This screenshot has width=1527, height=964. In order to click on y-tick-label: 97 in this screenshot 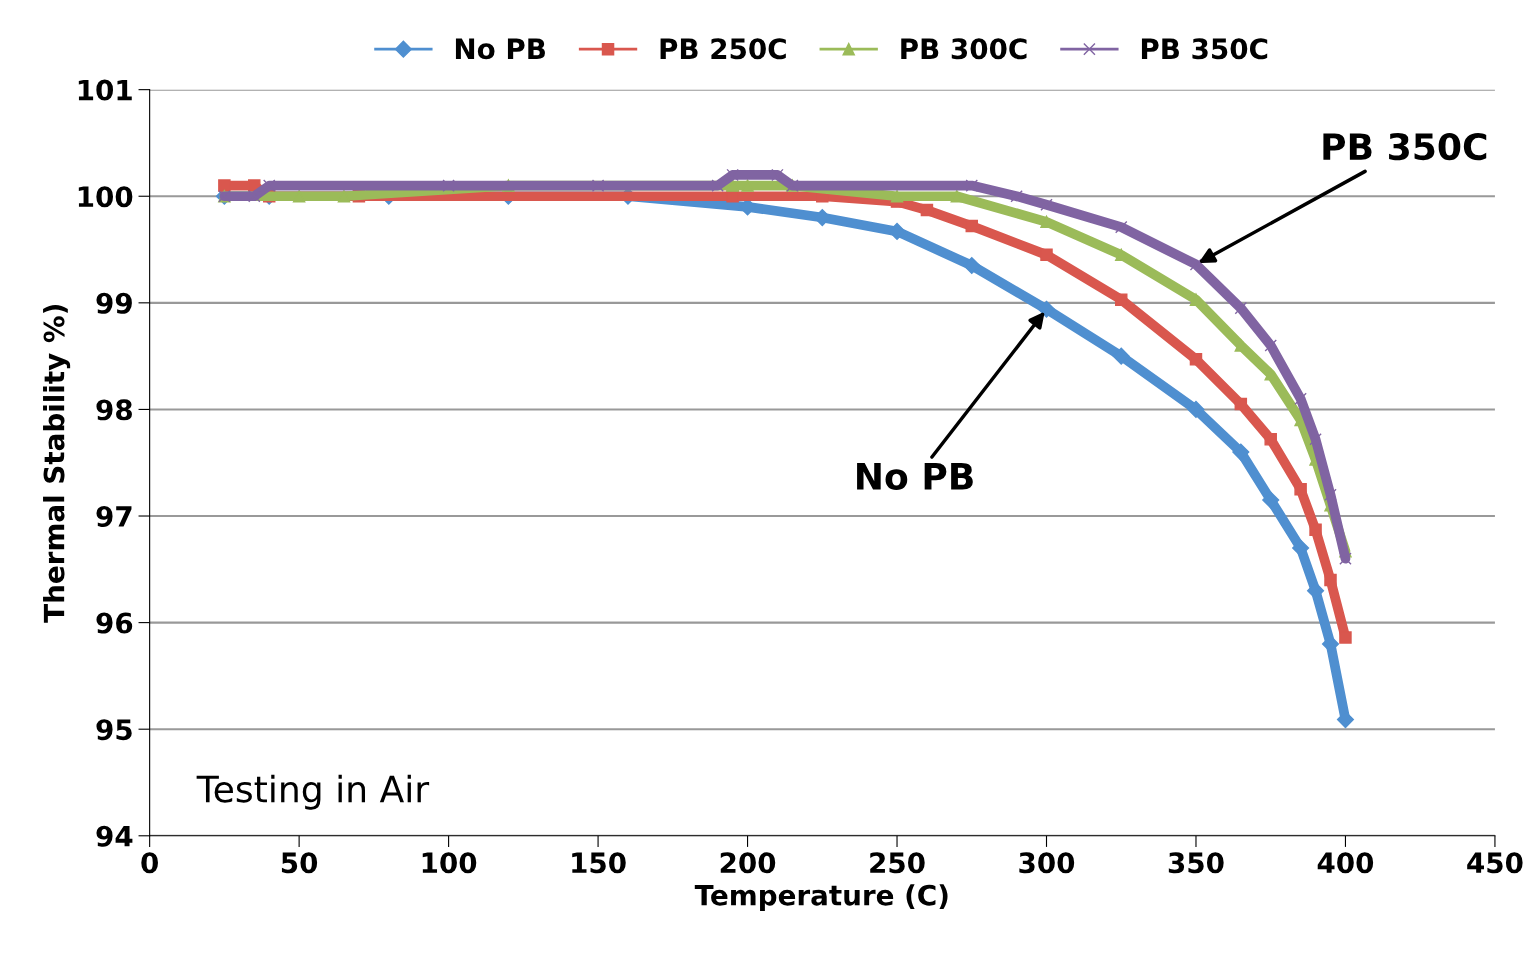, I will do `click(114, 516)`.